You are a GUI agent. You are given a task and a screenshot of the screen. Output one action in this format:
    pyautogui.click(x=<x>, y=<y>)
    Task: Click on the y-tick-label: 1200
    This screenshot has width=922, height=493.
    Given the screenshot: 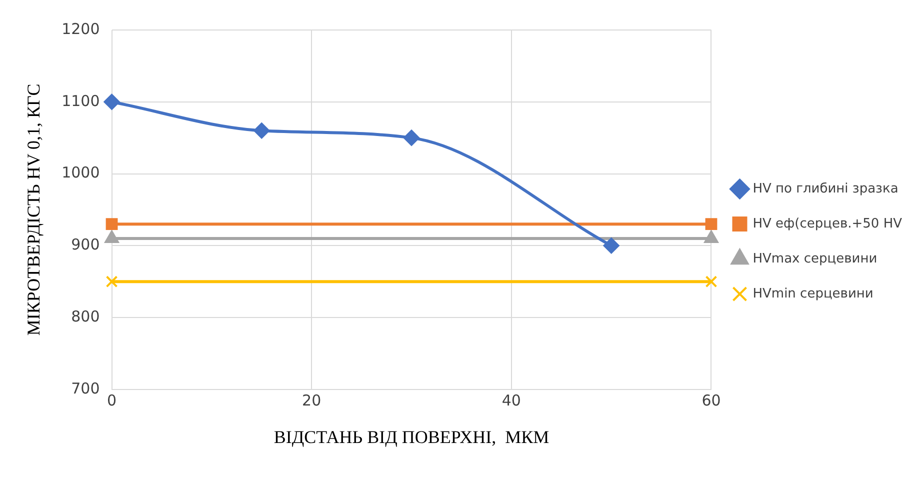 What is the action you would take?
    pyautogui.click(x=81, y=29)
    